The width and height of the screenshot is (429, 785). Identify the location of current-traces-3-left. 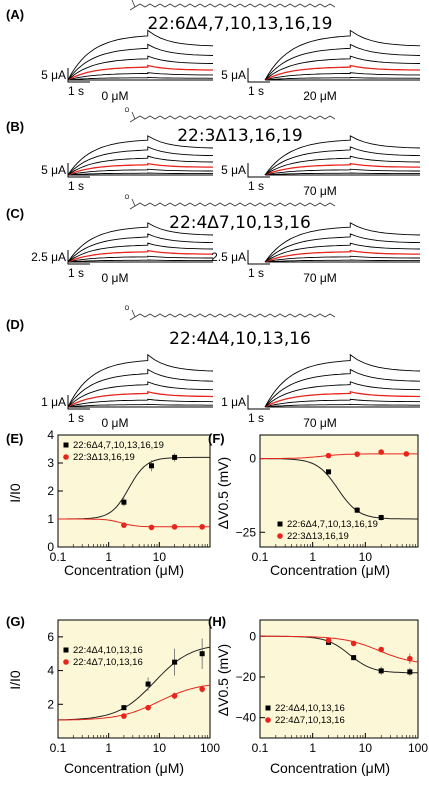
(140, 380).